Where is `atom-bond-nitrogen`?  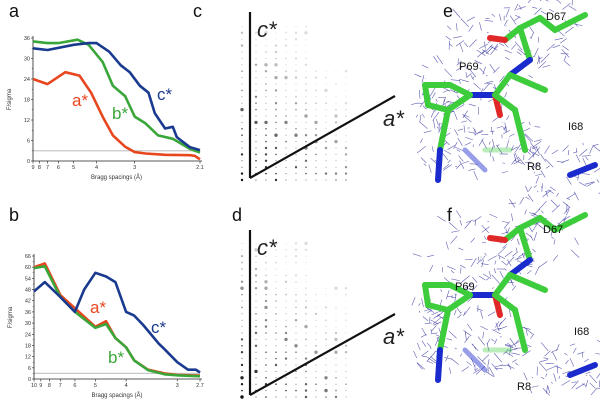
atom-bond-nitrogen is located at coordinates (582, 170).